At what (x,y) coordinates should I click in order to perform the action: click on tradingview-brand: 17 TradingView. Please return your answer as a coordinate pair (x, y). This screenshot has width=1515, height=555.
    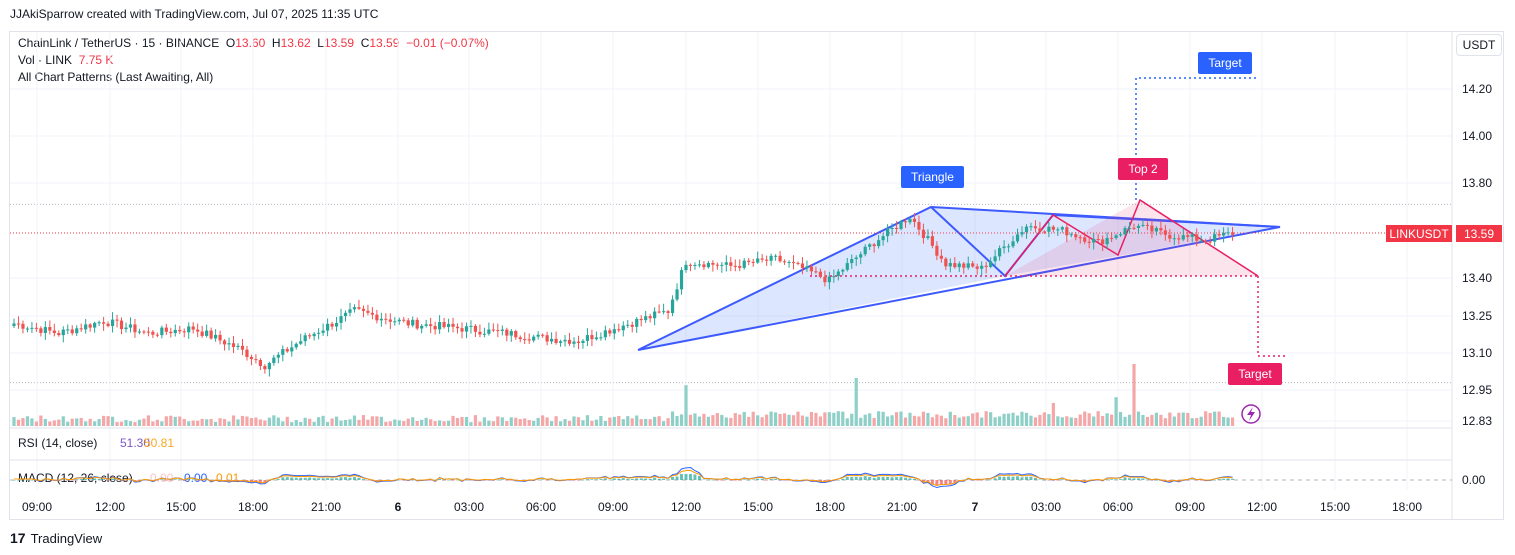
    Looking at the image, I should click on (56, 538).